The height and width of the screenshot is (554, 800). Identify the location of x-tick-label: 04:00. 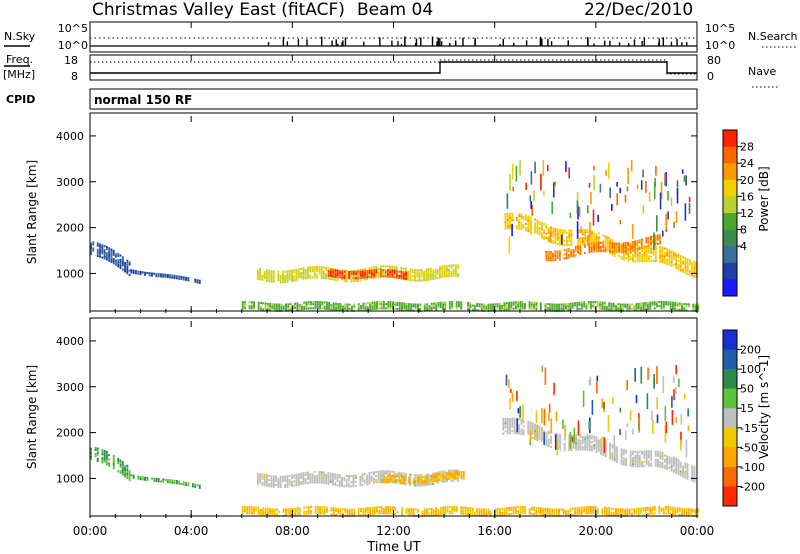
(191, 531).